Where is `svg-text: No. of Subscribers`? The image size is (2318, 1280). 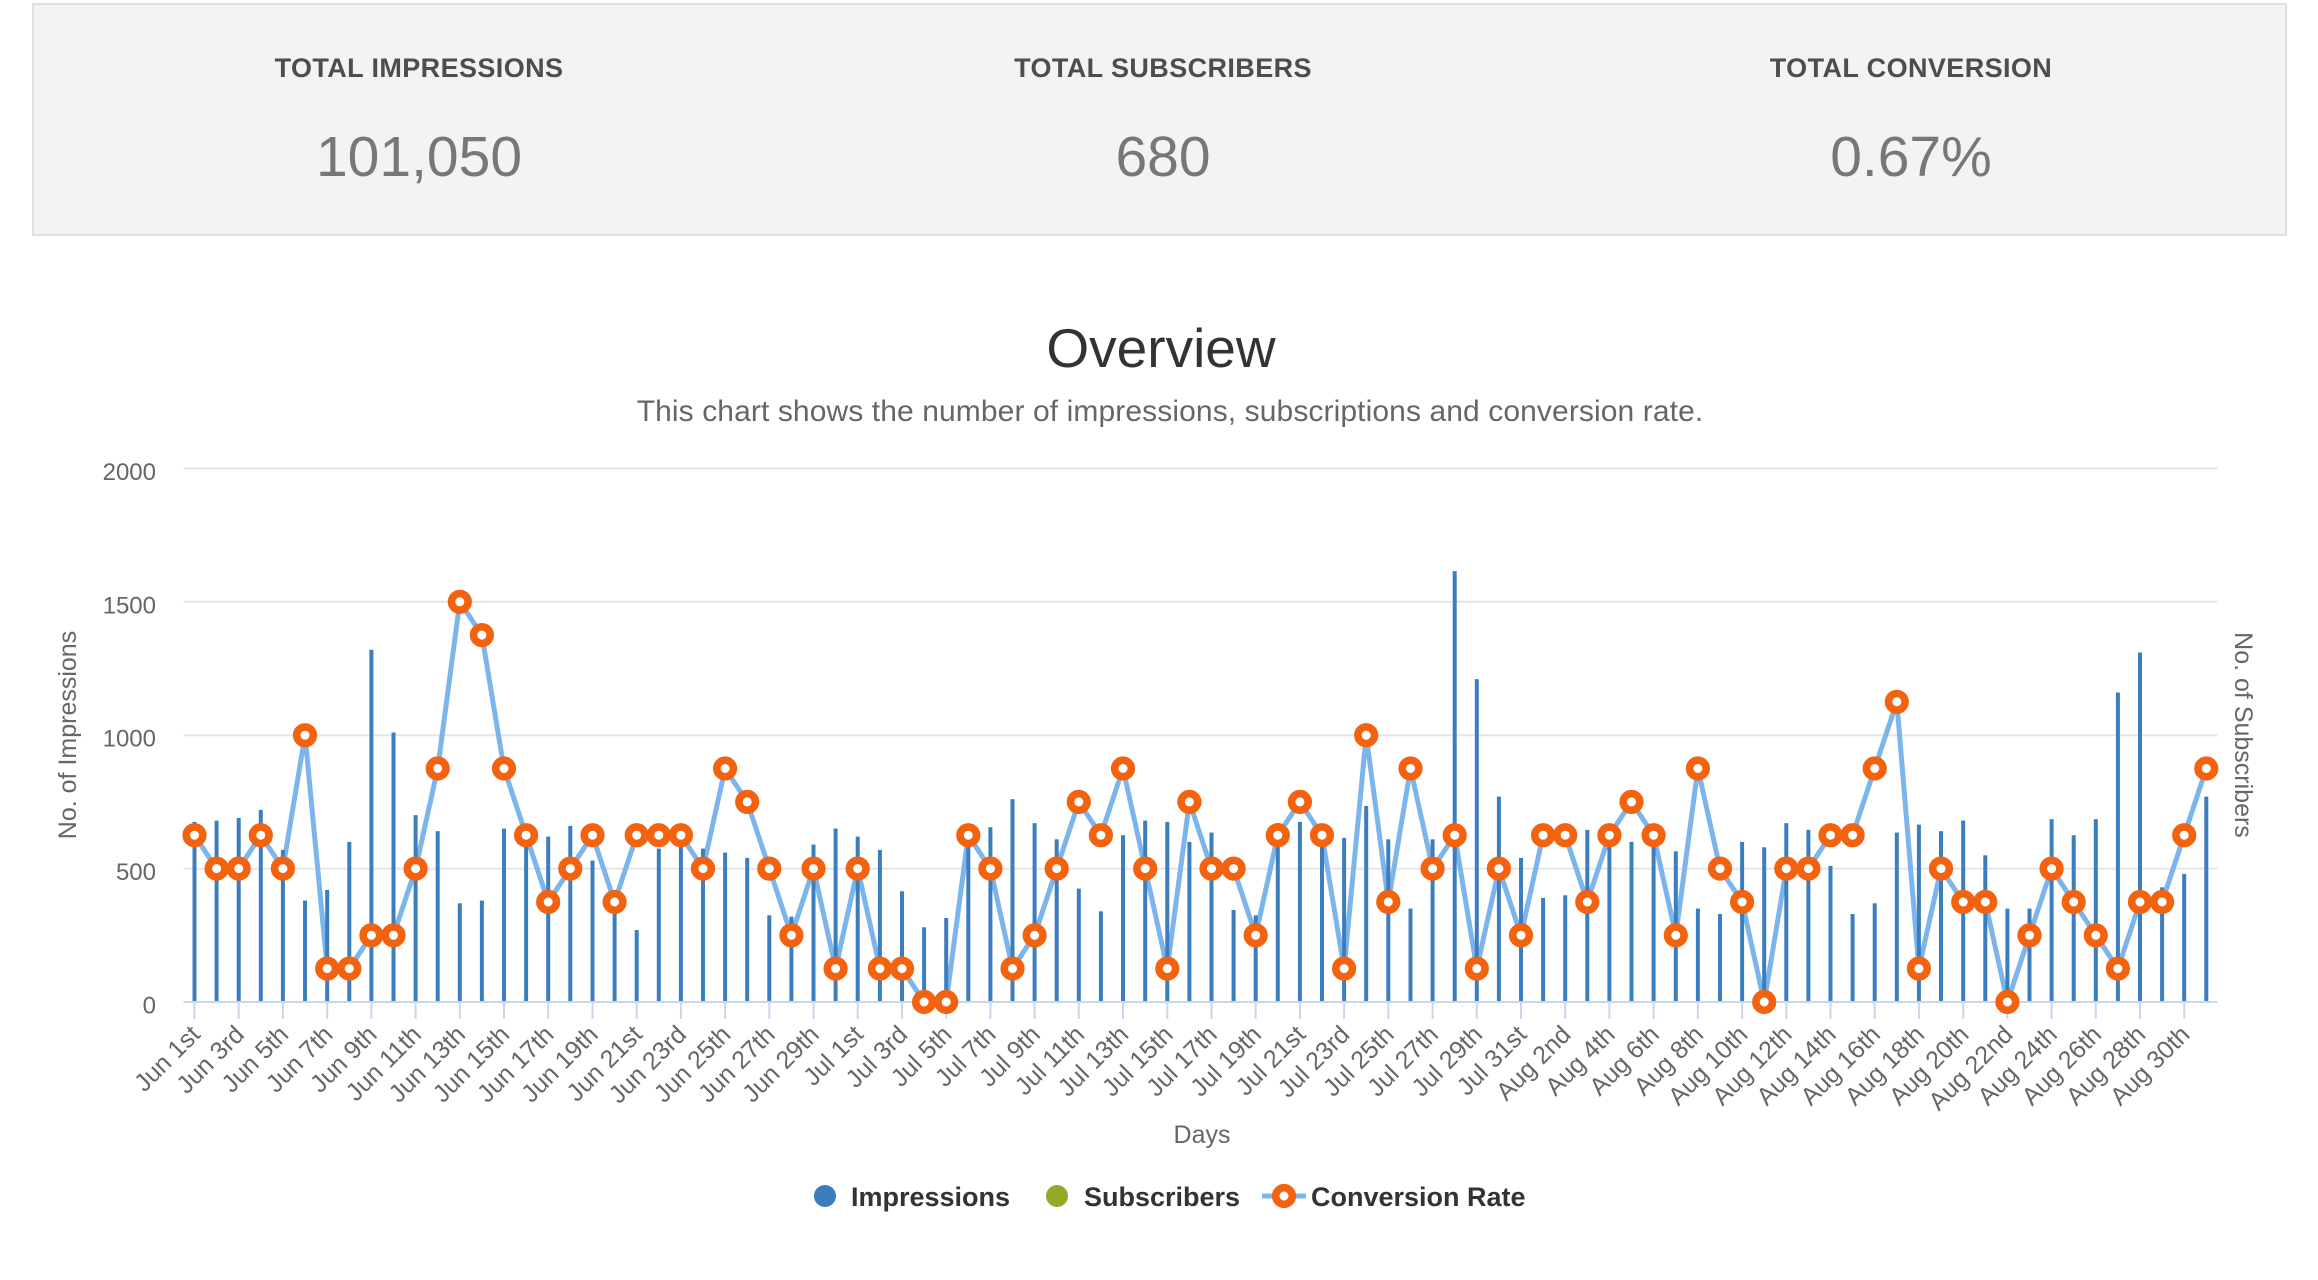
svg-text: No. of Subscribers is located at coordinates (2243, 735).